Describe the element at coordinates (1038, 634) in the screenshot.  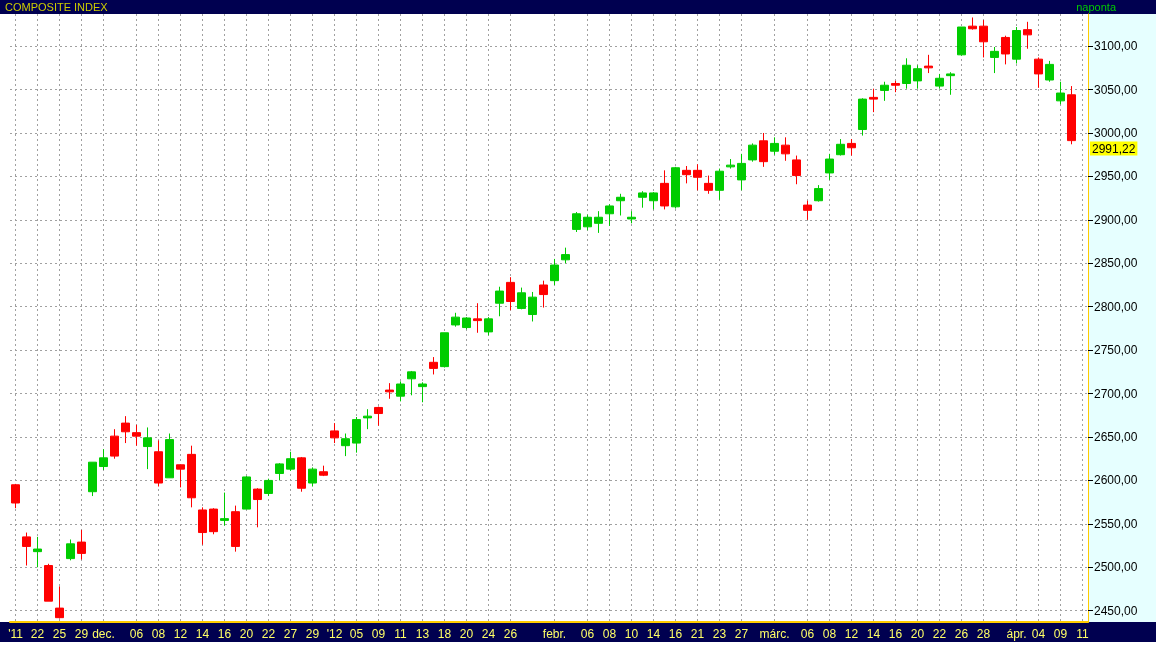
I see `x-tick-label: 04` at that location.